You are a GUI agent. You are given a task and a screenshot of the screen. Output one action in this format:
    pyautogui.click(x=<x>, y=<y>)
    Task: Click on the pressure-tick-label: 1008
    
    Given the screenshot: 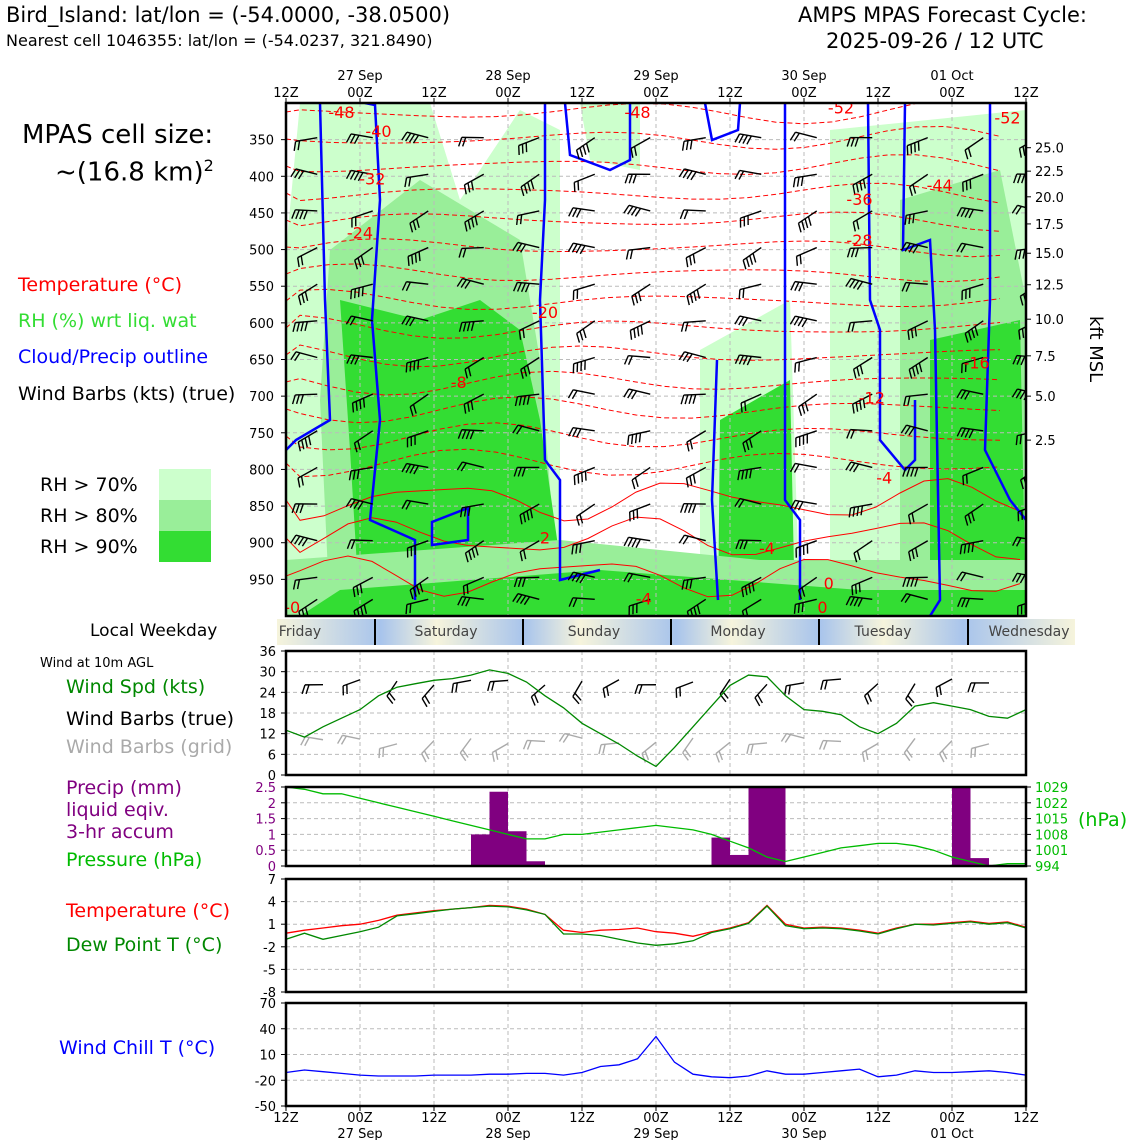 What is the action you would take?
    pyautogui.click(x=1051, y=835)
    